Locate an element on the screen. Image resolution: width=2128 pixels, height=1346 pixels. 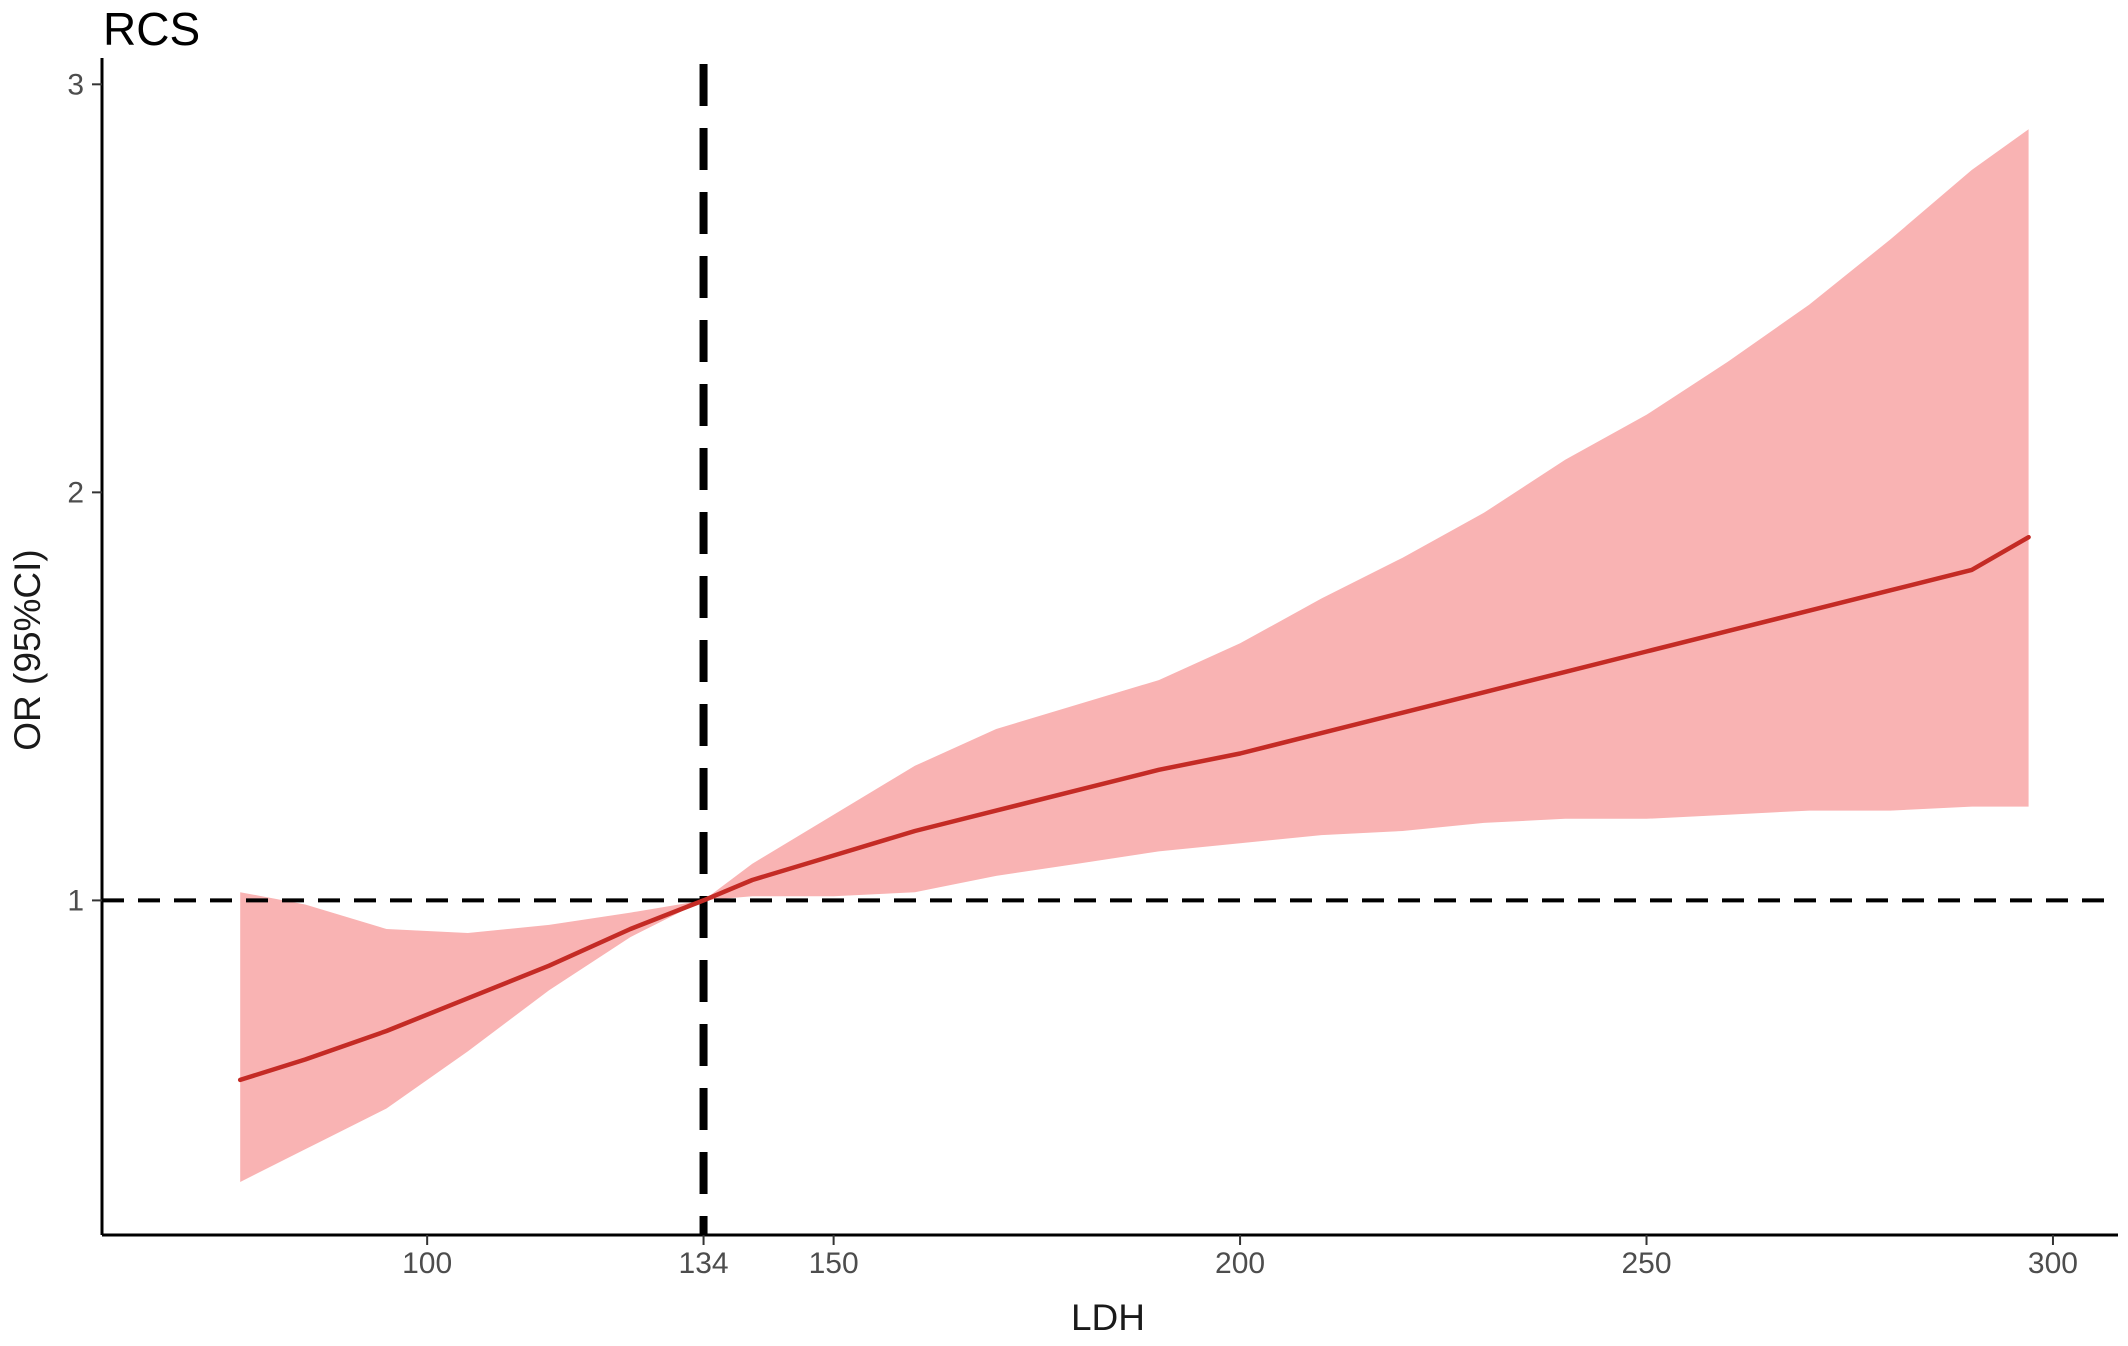
x-tick-label: 300 is located at coordinates (2053, 1263).